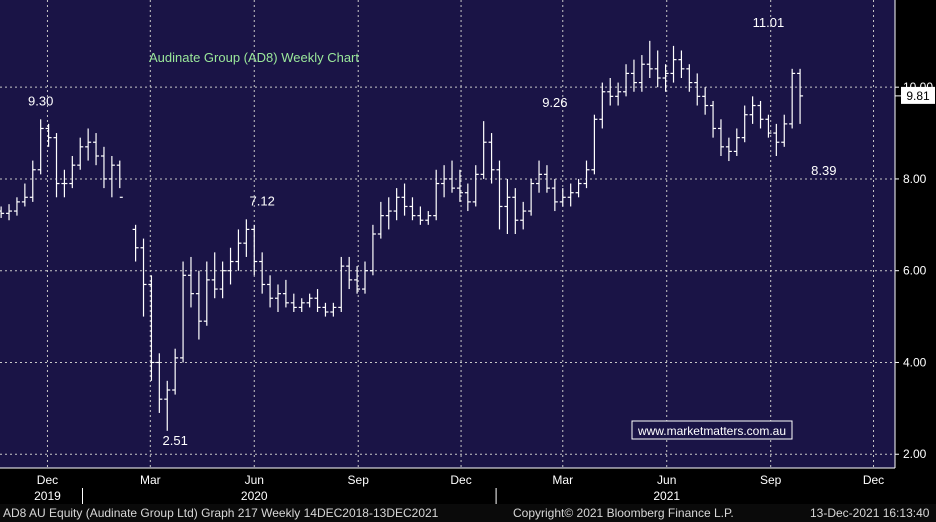 The width and height of the screenshot is (936, 522). What do you see at coordinates (40, 100) in the screenshot?
I see `annotation-label: 9.30` at bounding box center [40, 100].